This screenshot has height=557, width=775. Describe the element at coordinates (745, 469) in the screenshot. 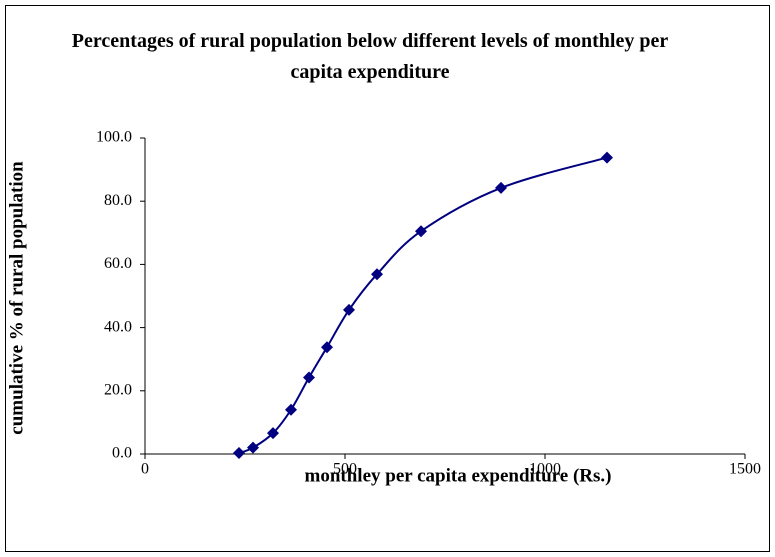

I see `x-tick-label: 1500` at that location.